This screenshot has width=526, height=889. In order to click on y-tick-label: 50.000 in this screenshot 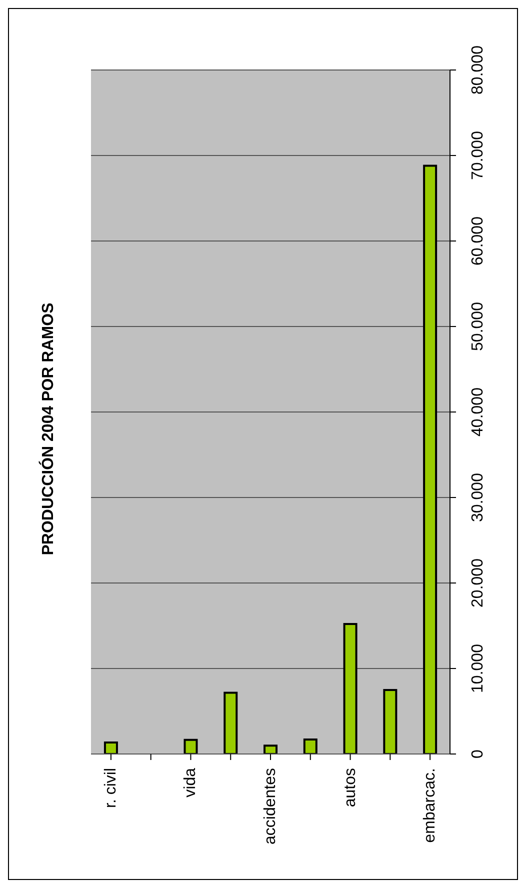, I will do `click(478, 326)`.